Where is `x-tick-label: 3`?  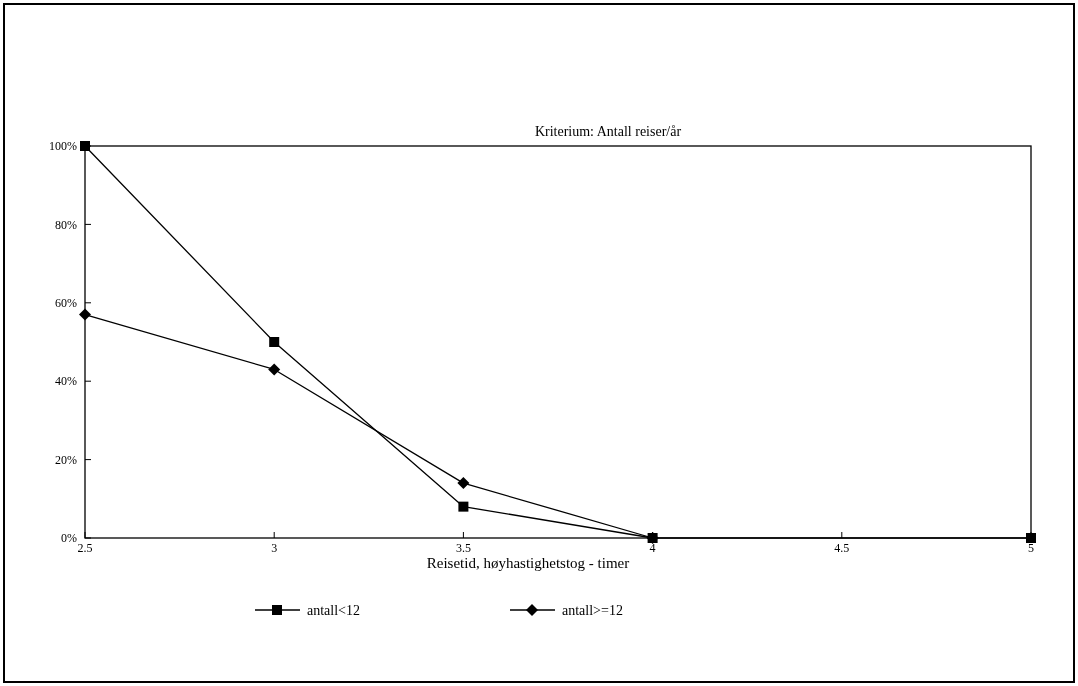 x-tick-label: 3 is located at coordinates (274, 548).